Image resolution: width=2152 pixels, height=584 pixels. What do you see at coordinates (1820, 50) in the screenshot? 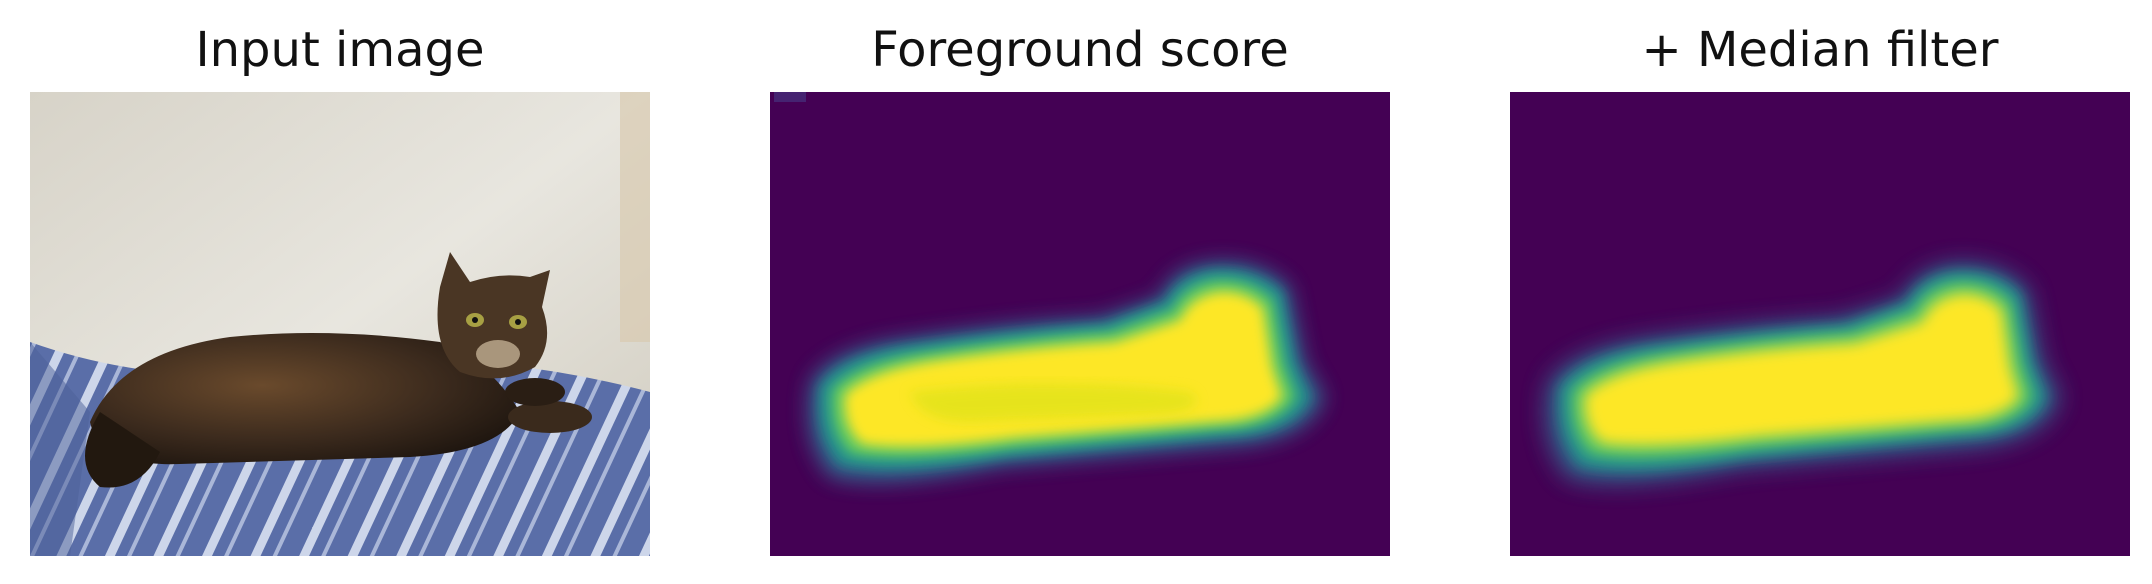
I see `panel-title: + Median filter` at bounding box center [1820, 50].